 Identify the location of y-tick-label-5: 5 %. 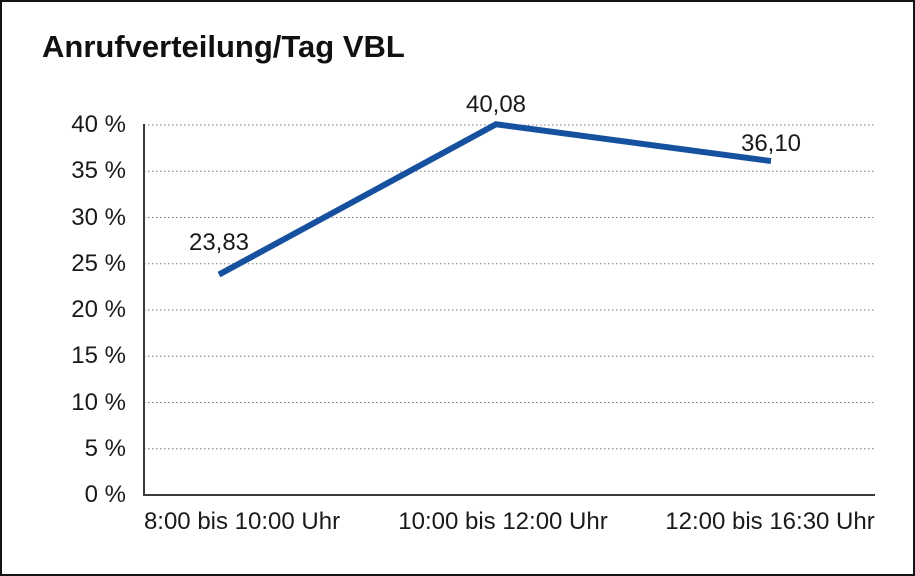
(105, 448).